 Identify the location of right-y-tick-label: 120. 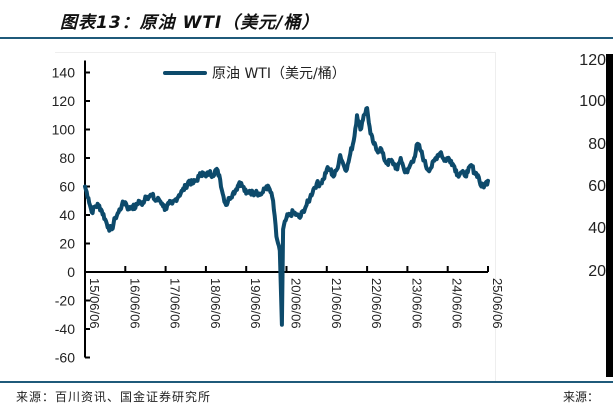
(592, 60).